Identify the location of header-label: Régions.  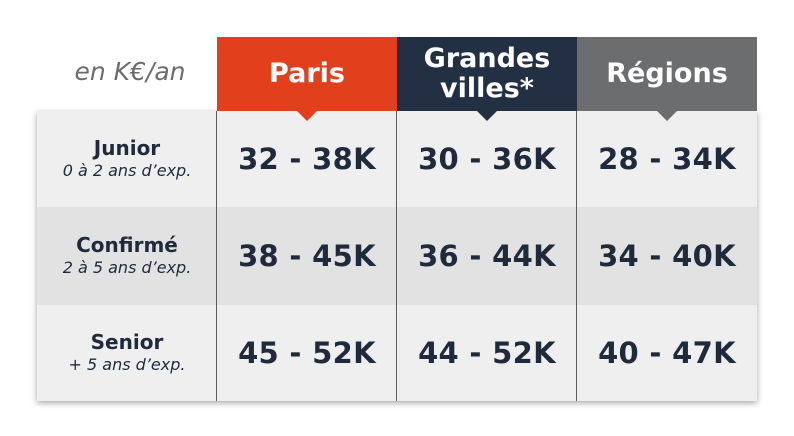
(667, 73).